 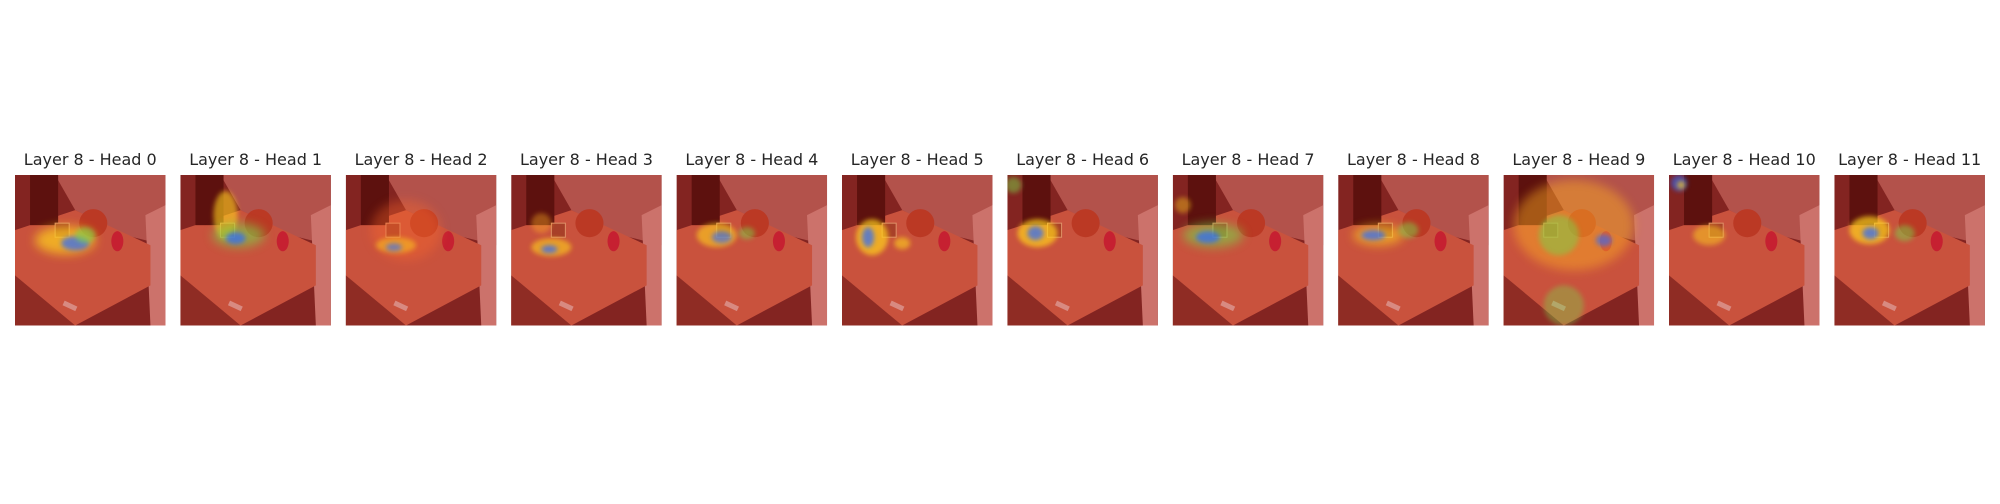 I want to click on panel-title: Layer 8 - Head 9, so click(x=1578, y=159).